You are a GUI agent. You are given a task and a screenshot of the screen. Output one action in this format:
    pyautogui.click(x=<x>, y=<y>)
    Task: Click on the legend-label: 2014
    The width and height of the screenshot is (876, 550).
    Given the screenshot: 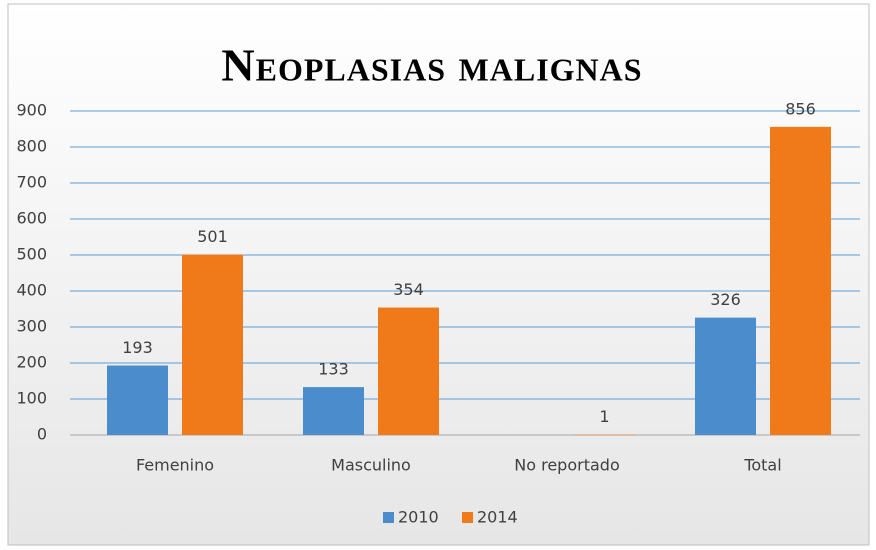 What is the action you would take?
    pyautogui.click(x=497, y=517)
    